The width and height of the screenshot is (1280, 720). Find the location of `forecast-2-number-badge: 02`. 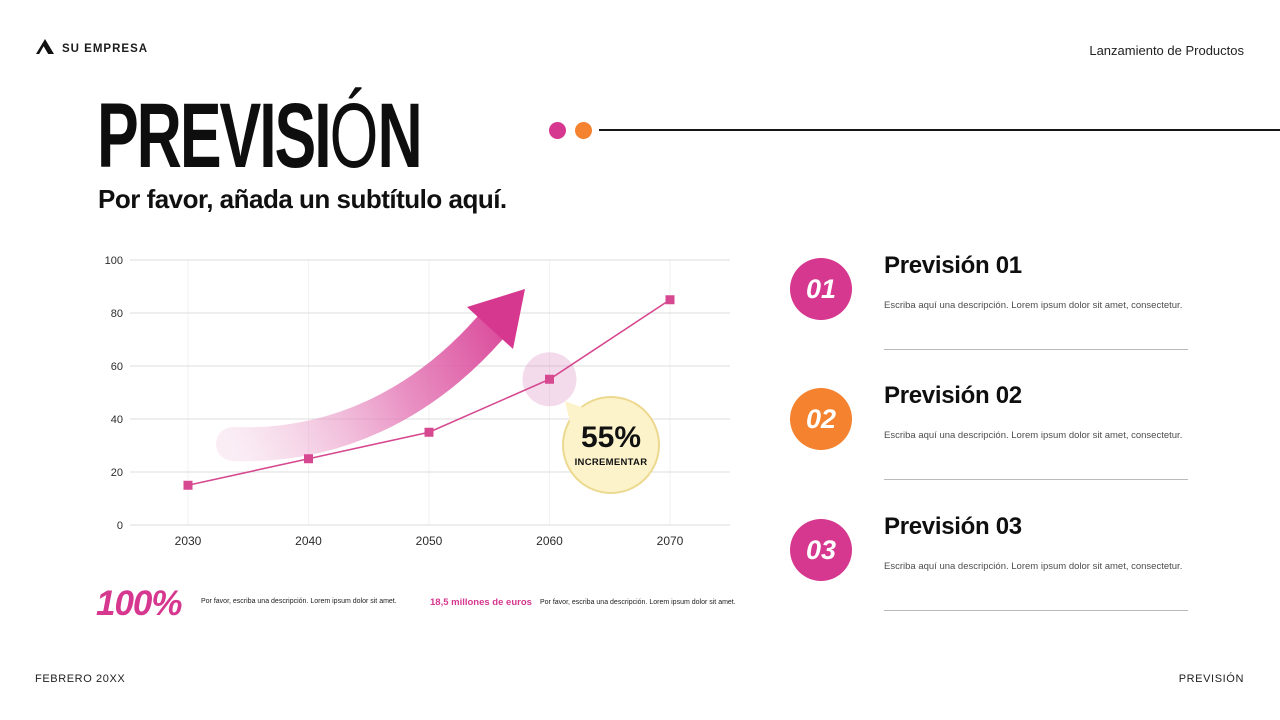

forecast-2-number-badge: 02 is located at coordinates (821, 419).